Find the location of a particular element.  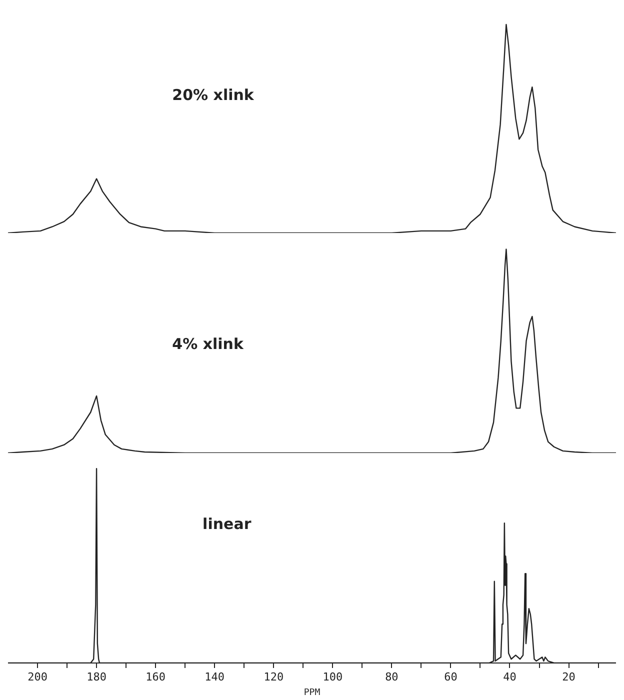

x-tick-label: 120 is located at coordinates (274, 677).